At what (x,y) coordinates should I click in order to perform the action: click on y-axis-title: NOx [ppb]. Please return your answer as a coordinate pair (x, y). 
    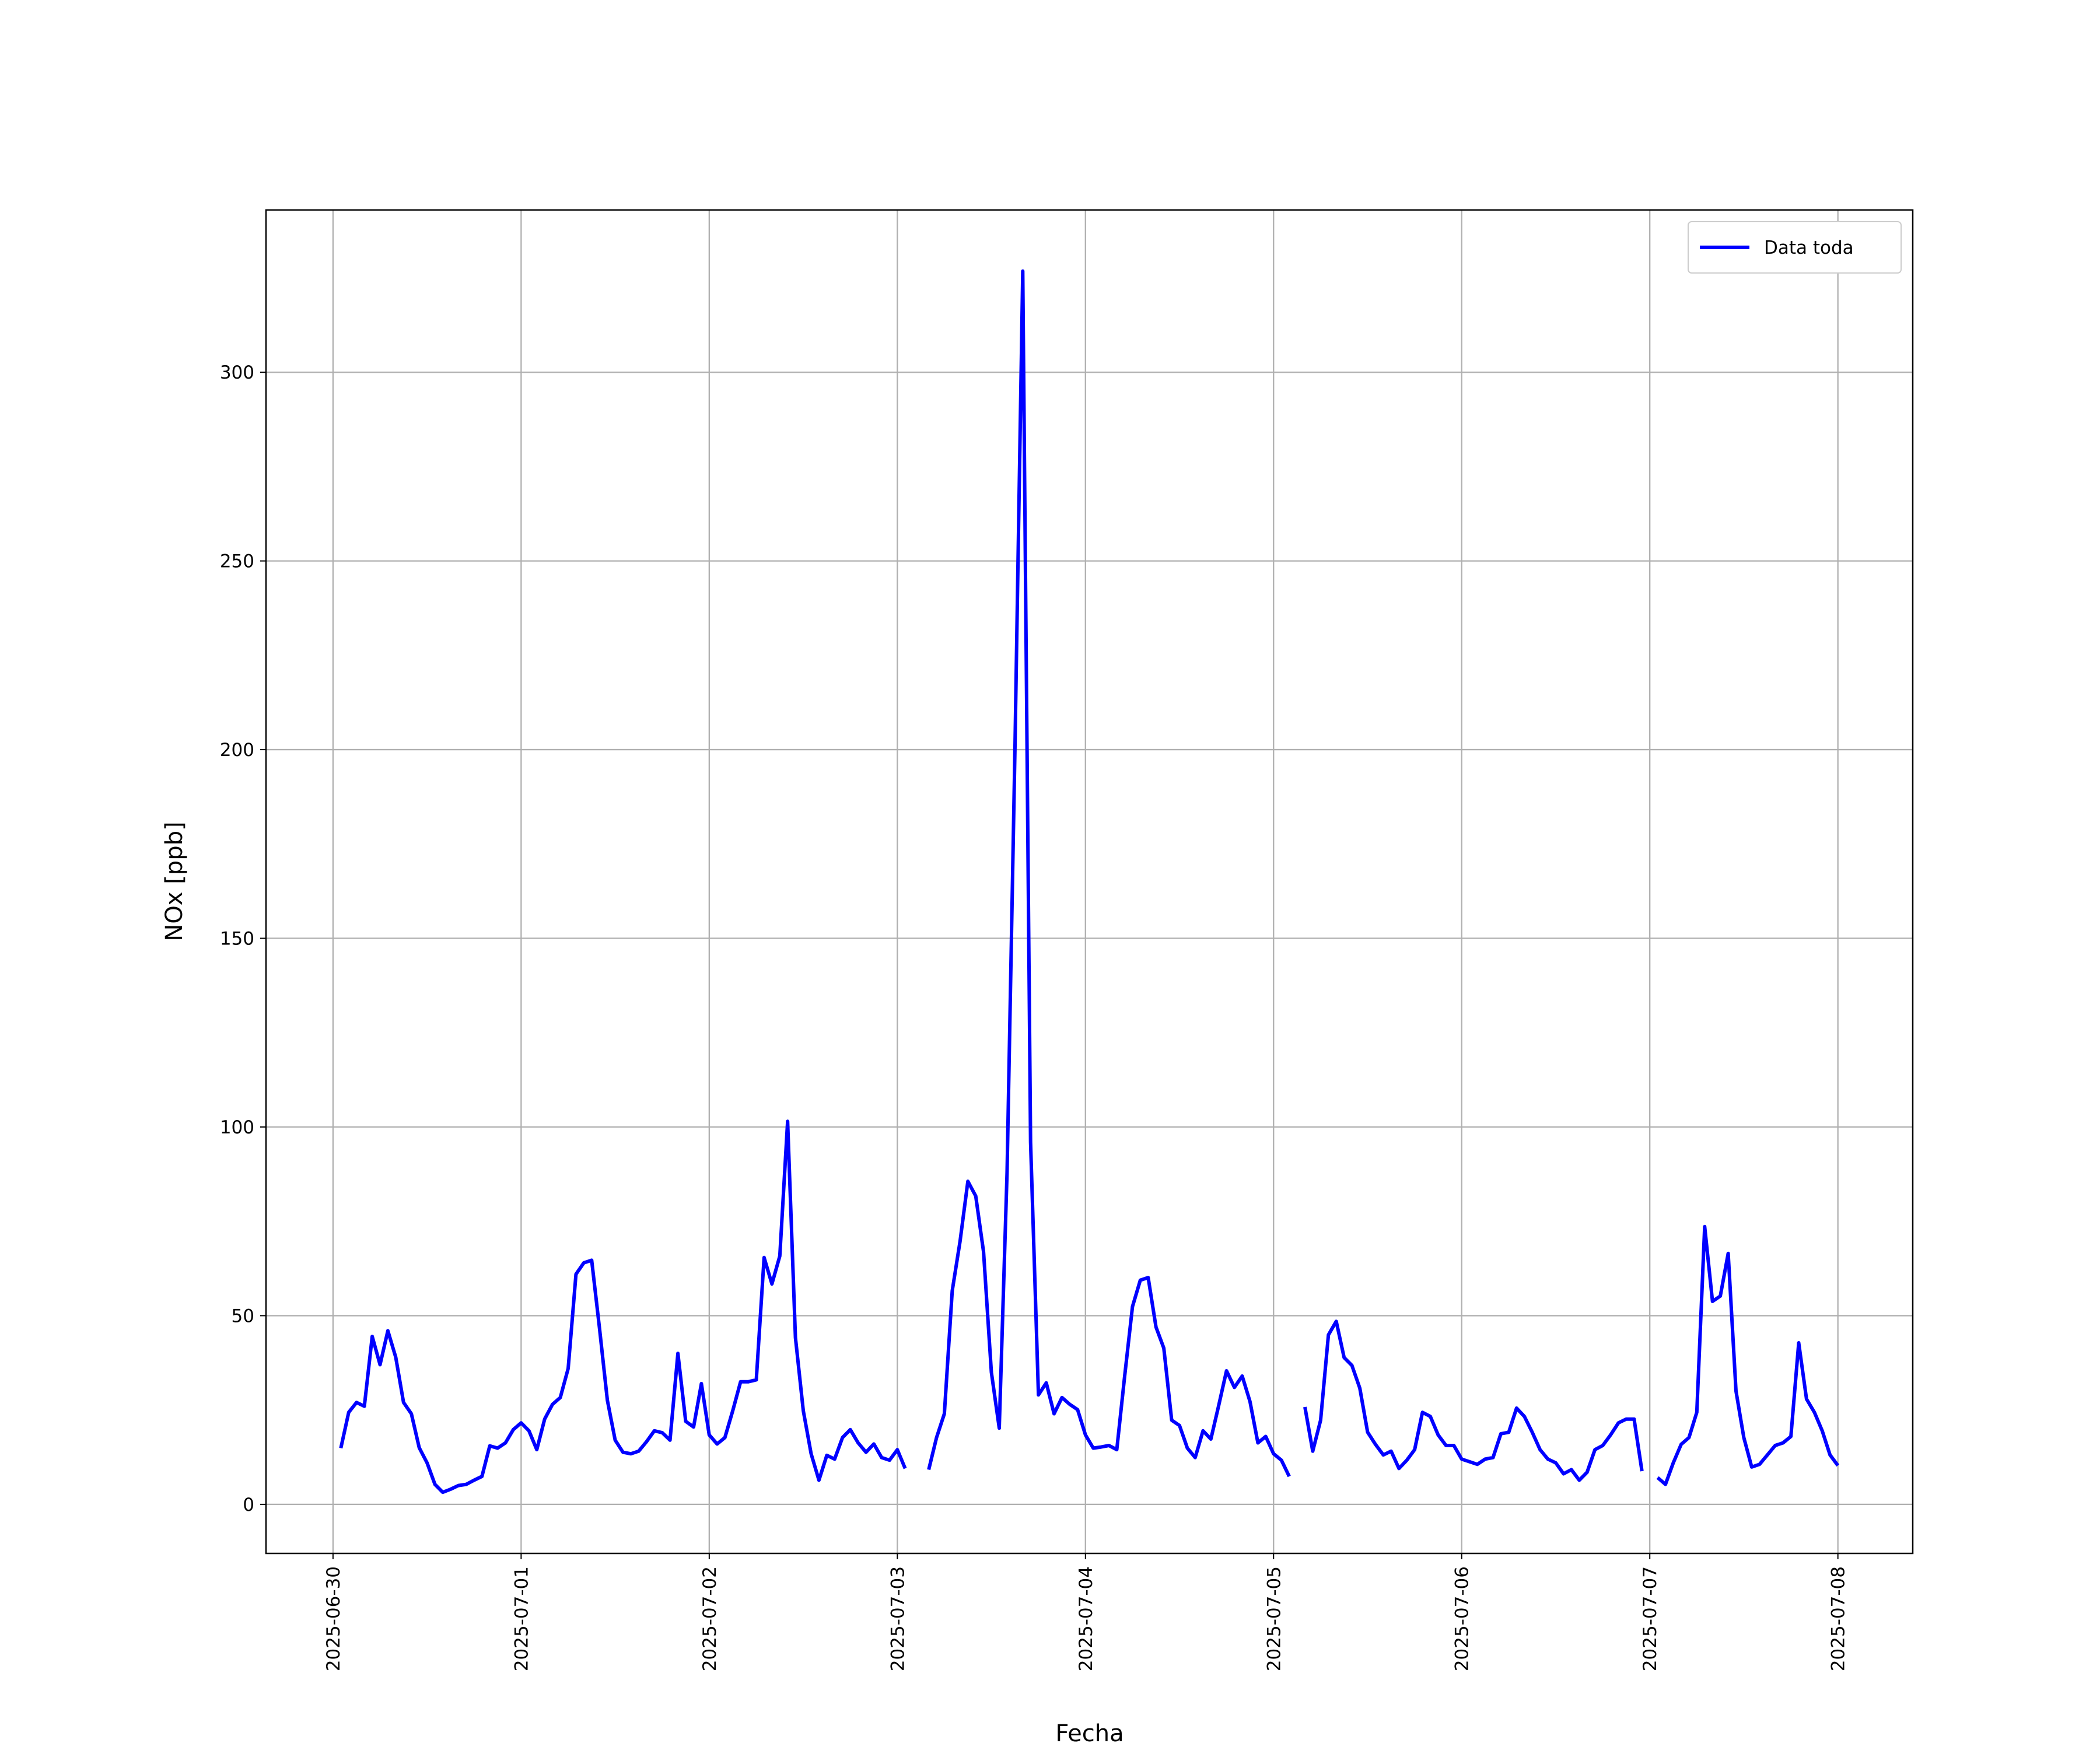
    Looking at the image, I should click on (174, 881).